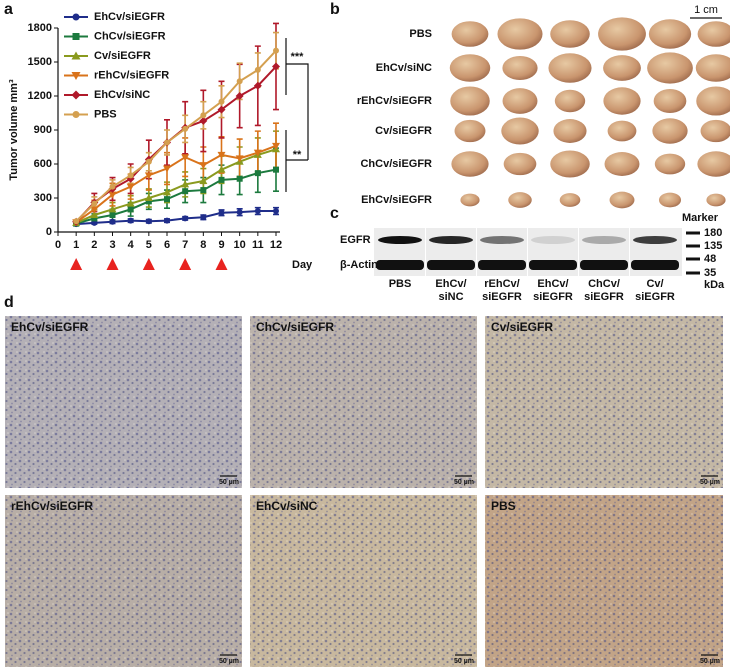 The image size is (730, 670). Describe the element at coordinates (167, 245) in the screenshot. I see `x-tick-label: 6` at that location.